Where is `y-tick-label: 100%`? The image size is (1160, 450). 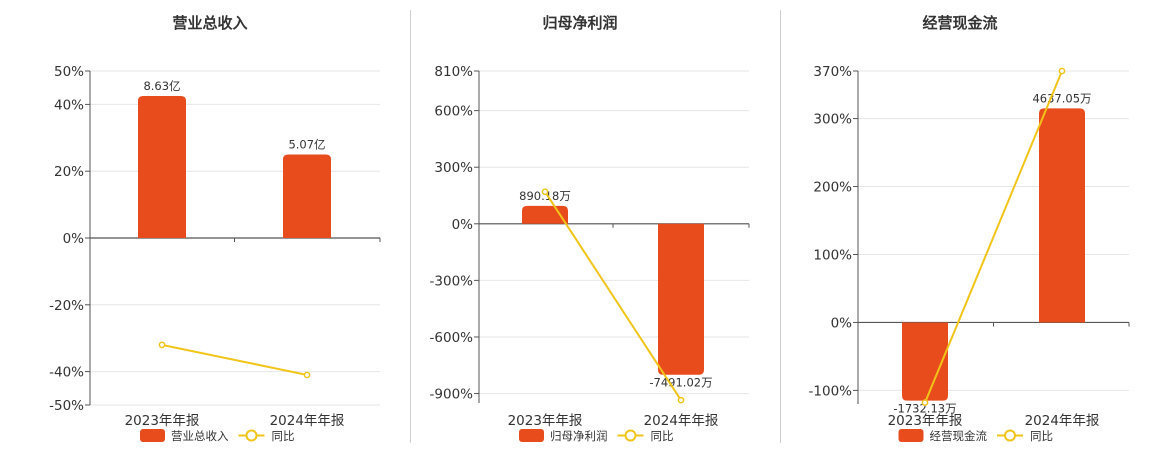
y-tick-label: 100% is located at coordinates (832, 255).